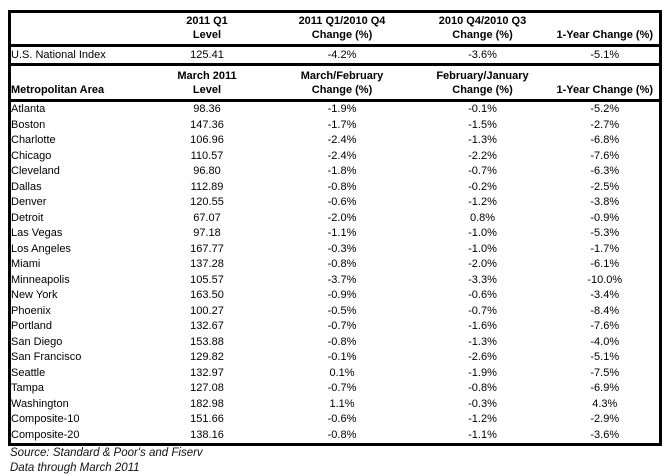 The image size is (671, 475). I want to click on level-cell: 151.66, so click(207, 419).